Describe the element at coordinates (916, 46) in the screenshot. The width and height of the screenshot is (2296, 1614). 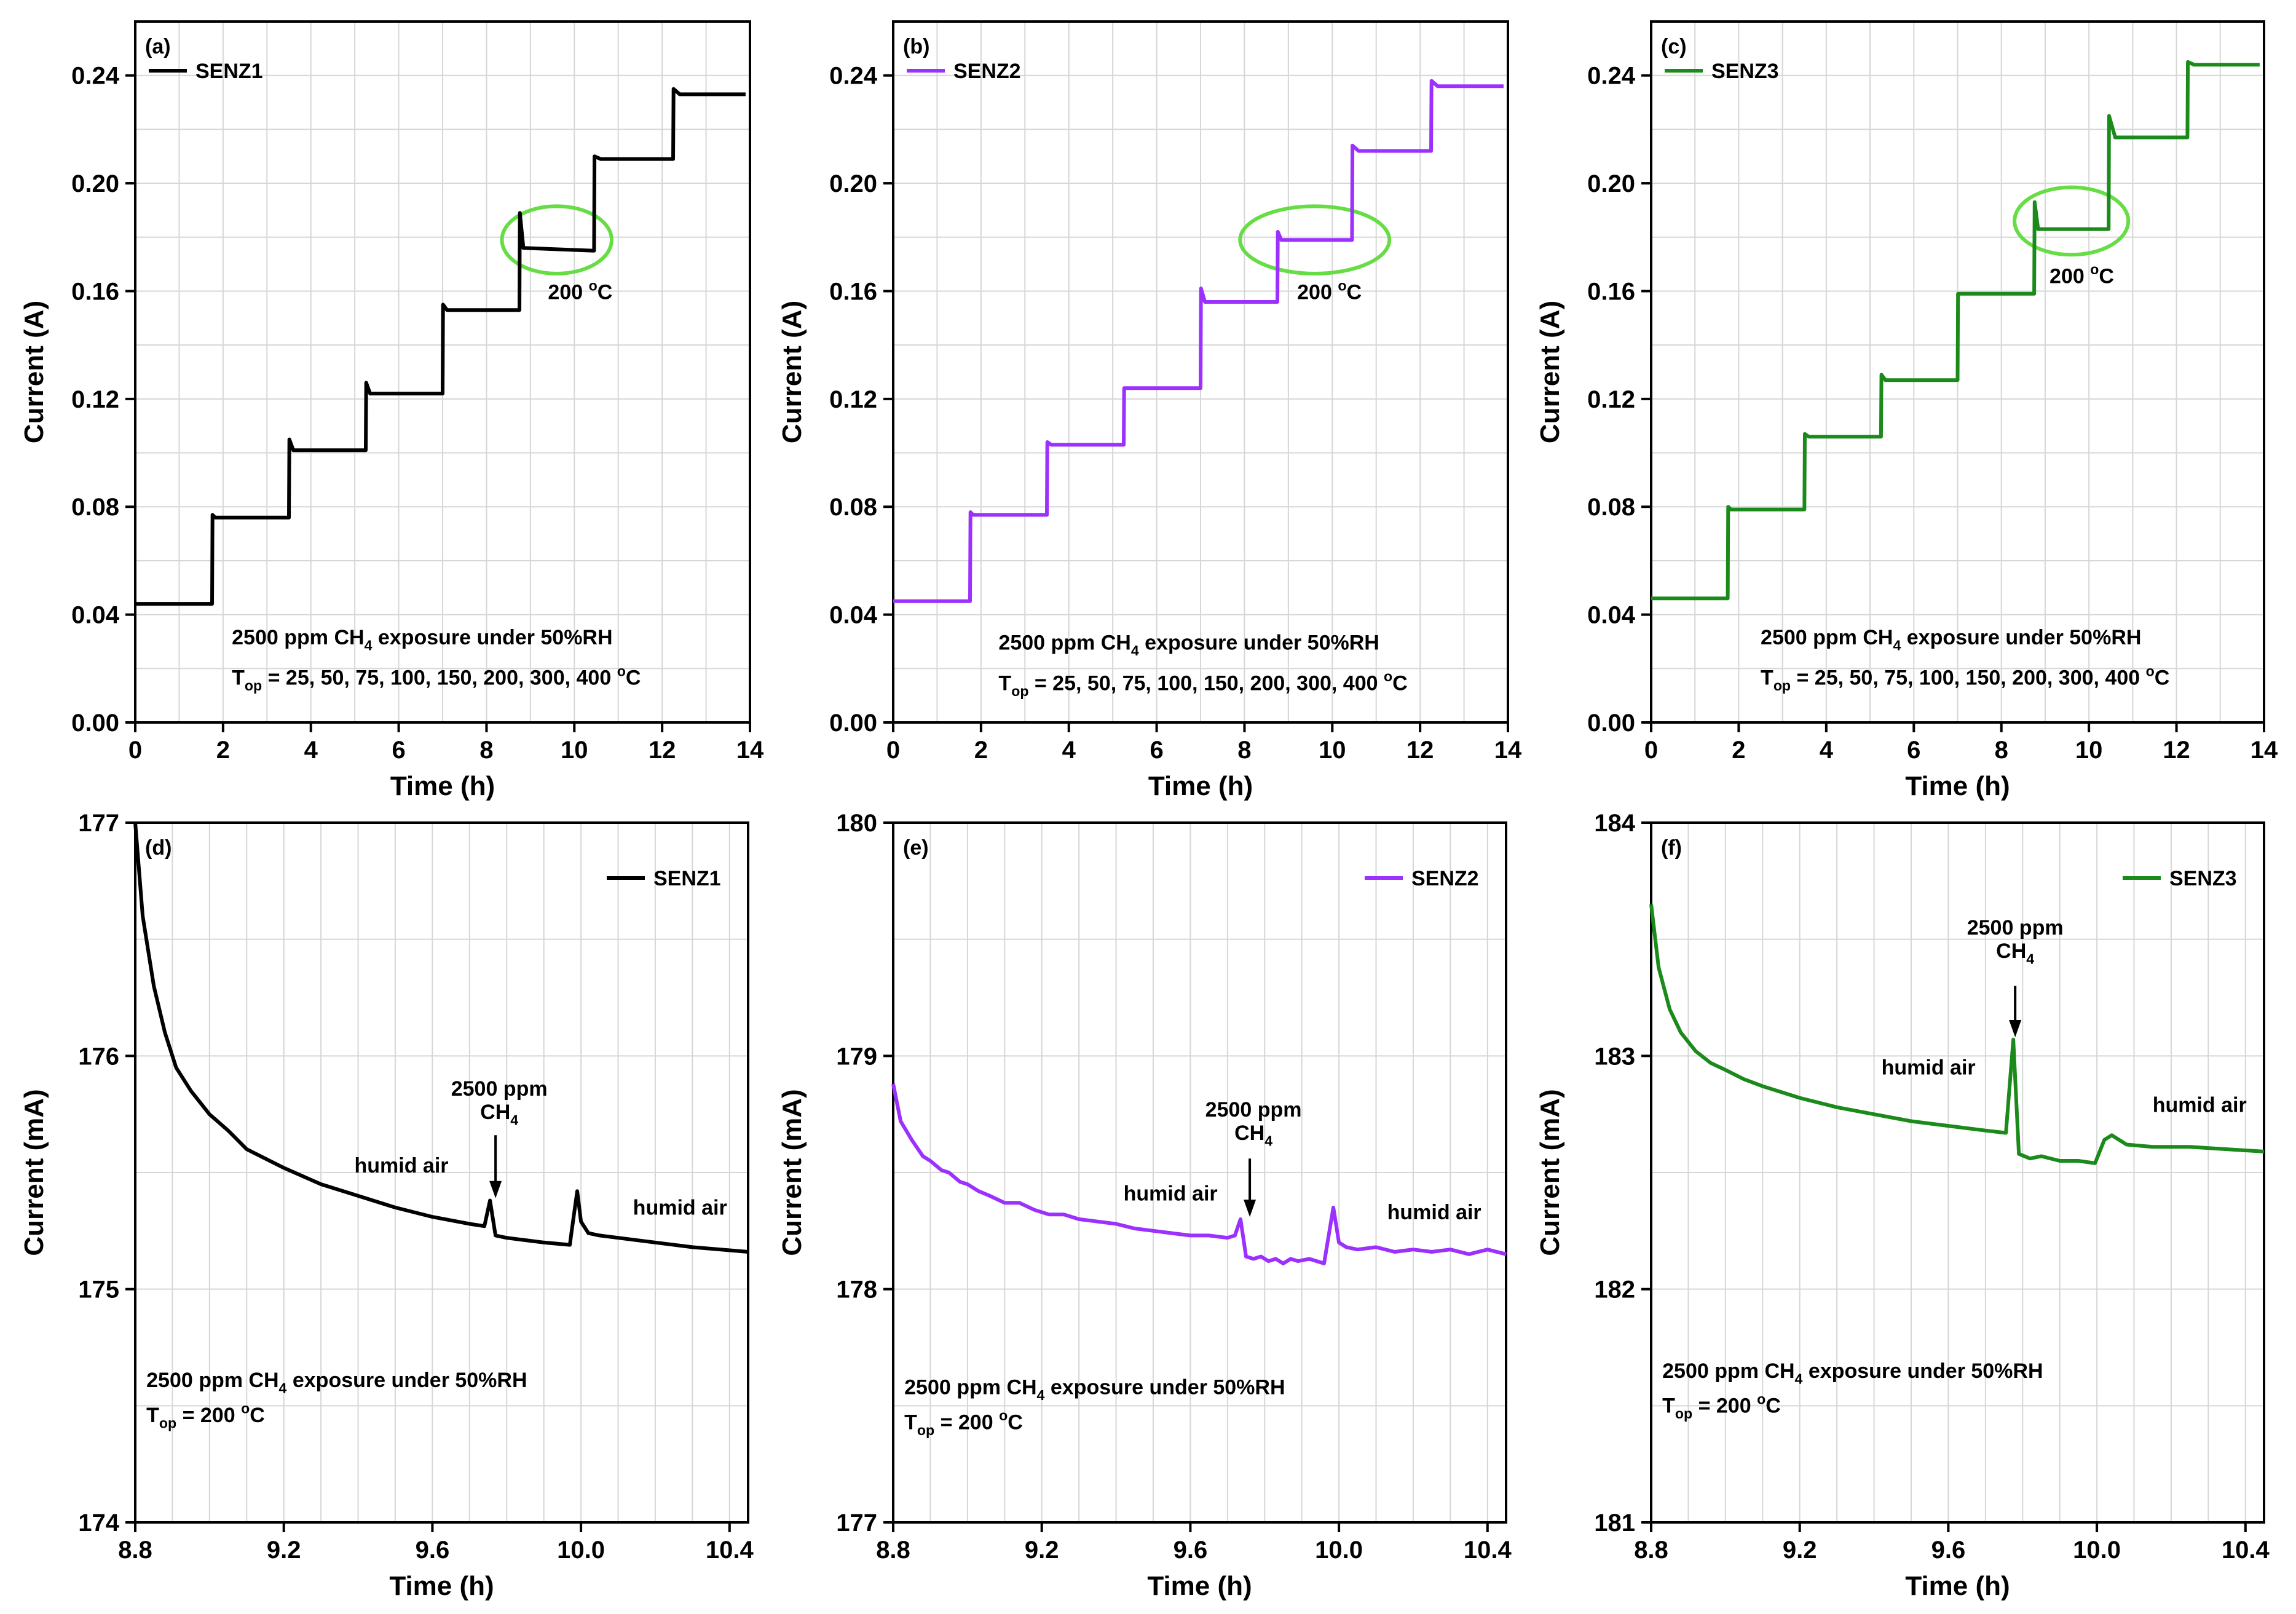
I see `panel-label: (b)` at that location.